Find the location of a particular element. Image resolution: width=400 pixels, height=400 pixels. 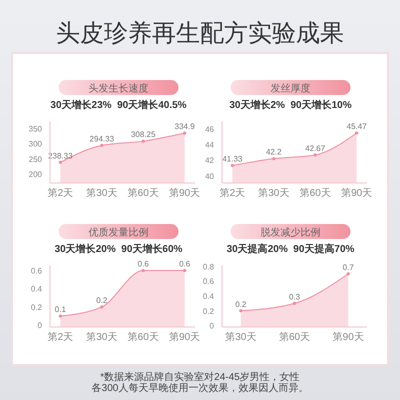

chart-title: 头发生长速度 is located at coordinates (118, 88).